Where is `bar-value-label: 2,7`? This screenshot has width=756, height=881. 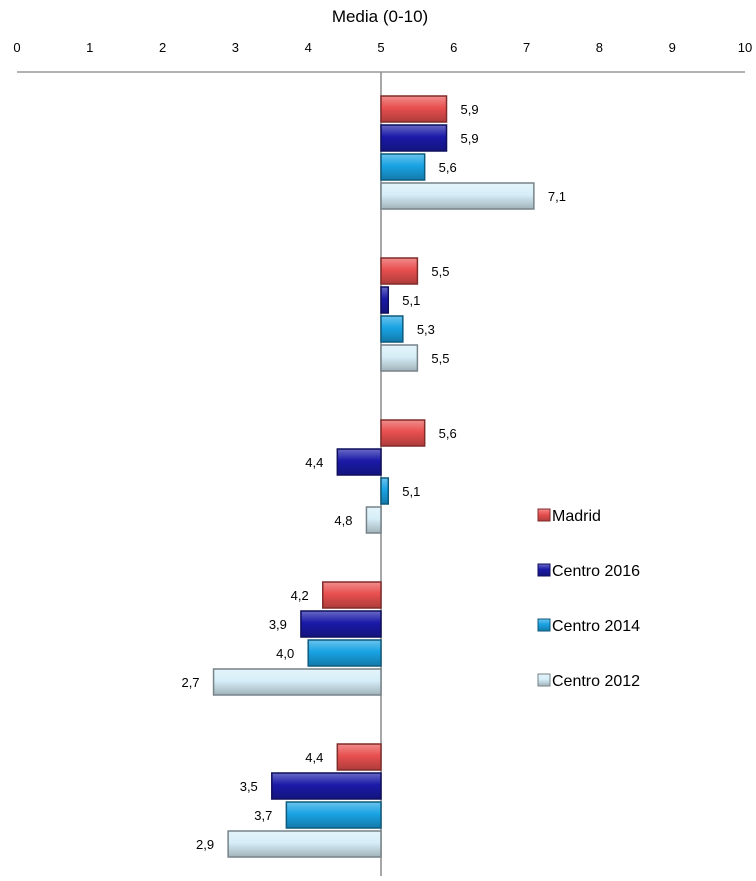 bar-value-label: 2,7 is located at coordinates (190, 682).